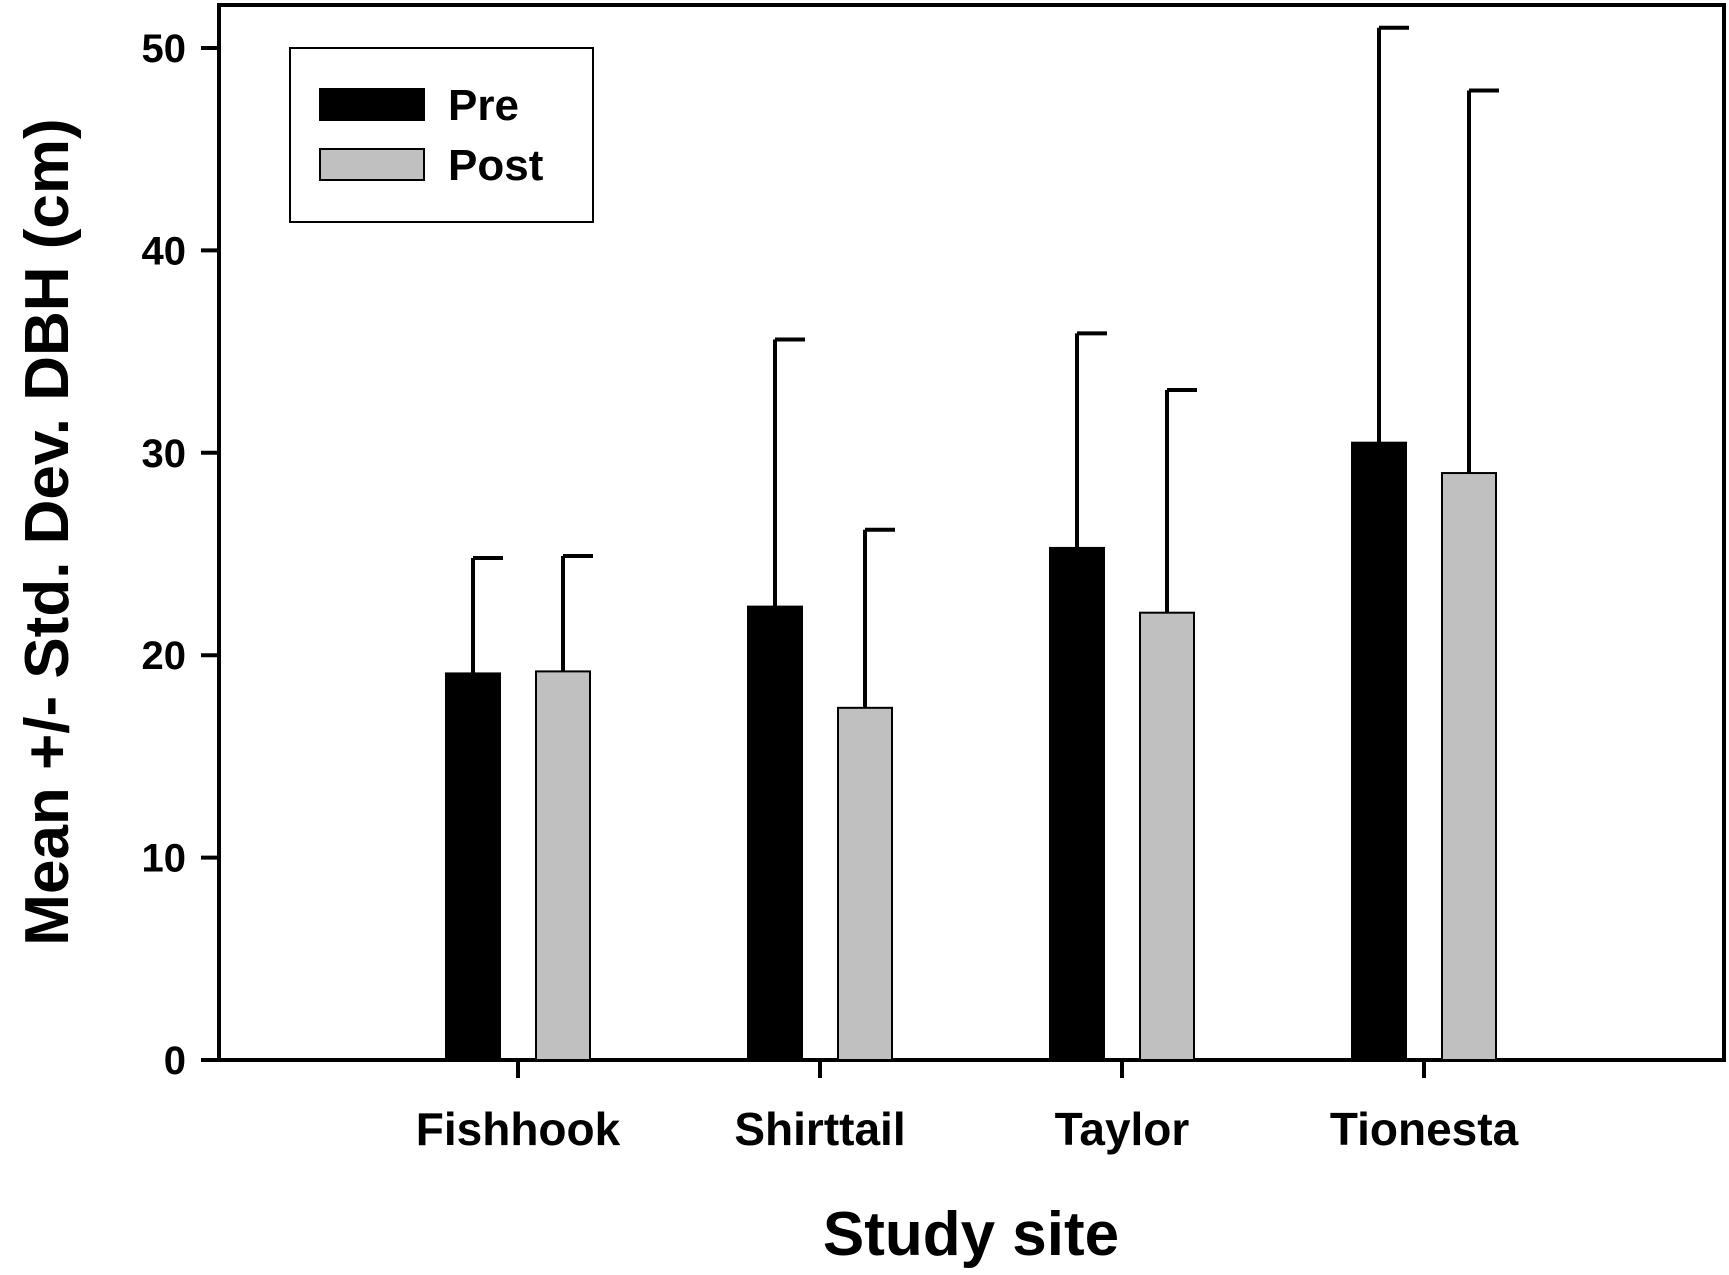 The width and height of the screenshot is (1729, 1275). Describe the element at coordinates (175, 1061) in the screenshot. I see `y-tick-label: 0` at that location.